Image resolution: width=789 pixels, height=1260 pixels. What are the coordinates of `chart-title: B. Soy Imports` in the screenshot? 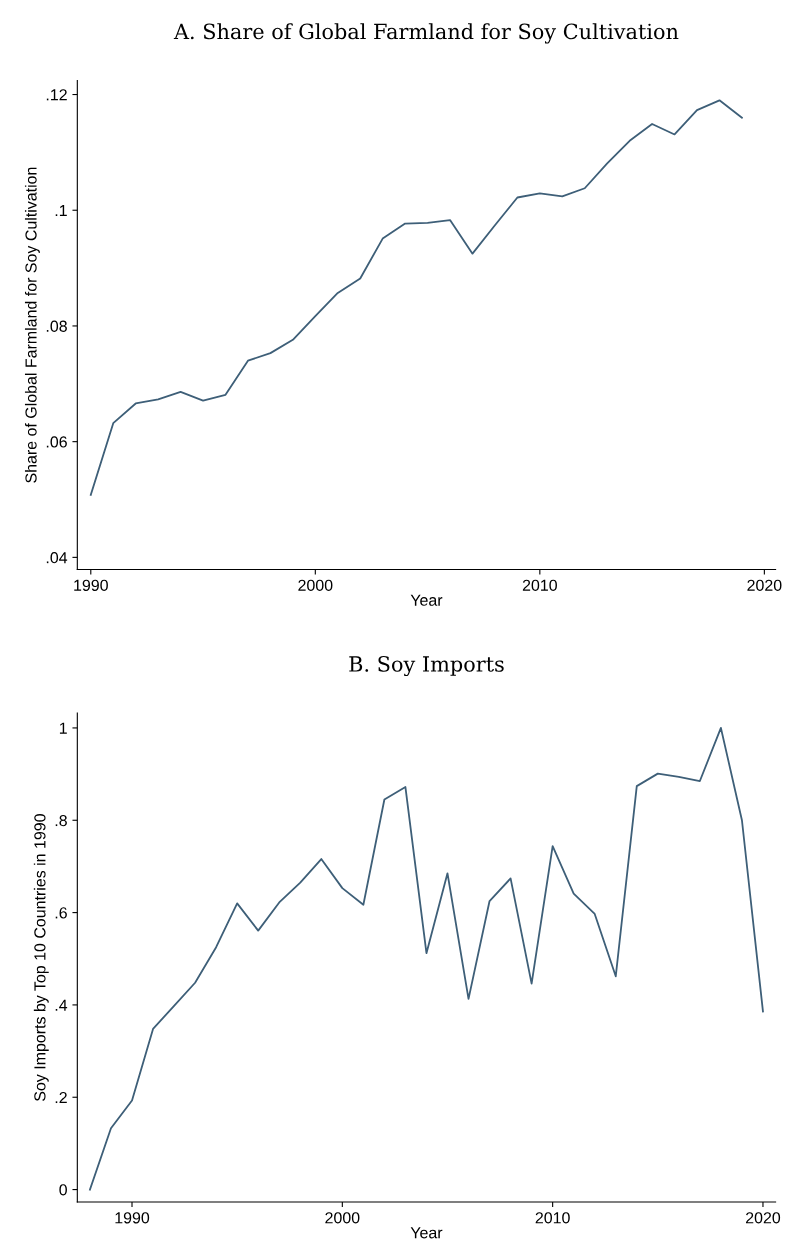 It's located at (426, 666).